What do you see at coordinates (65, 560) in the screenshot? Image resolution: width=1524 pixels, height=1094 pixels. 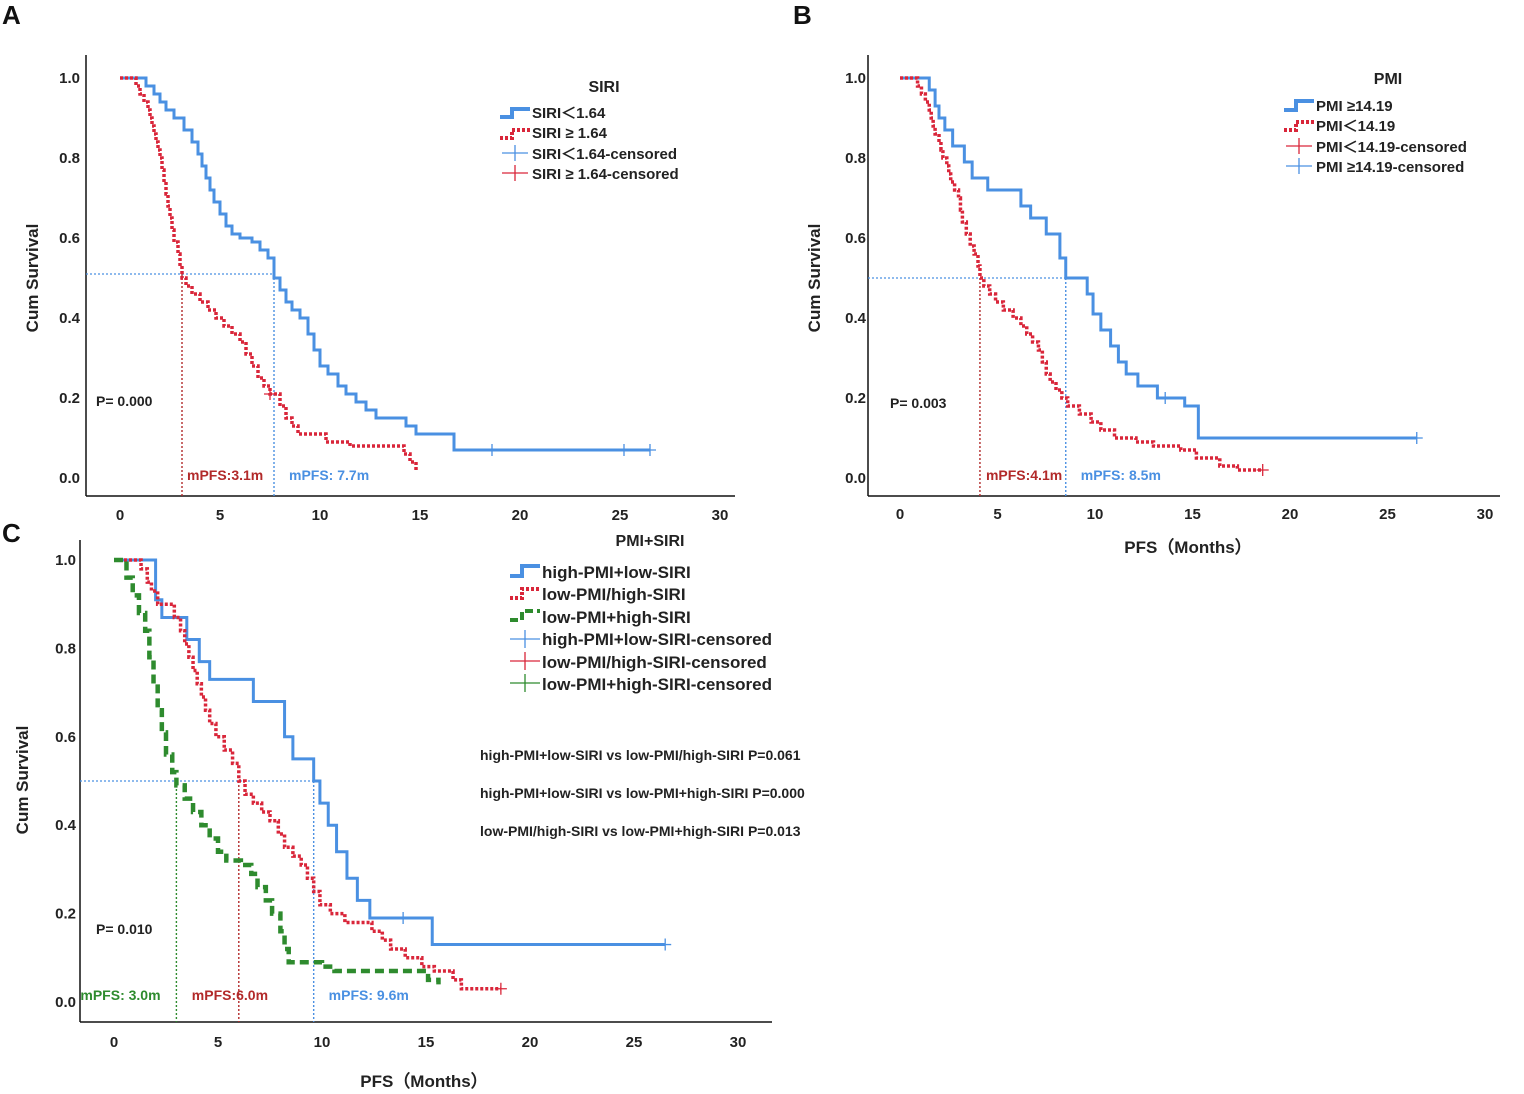 I see `panel-c-y-tick-label: 1.0` at bounding box center [65, 560].